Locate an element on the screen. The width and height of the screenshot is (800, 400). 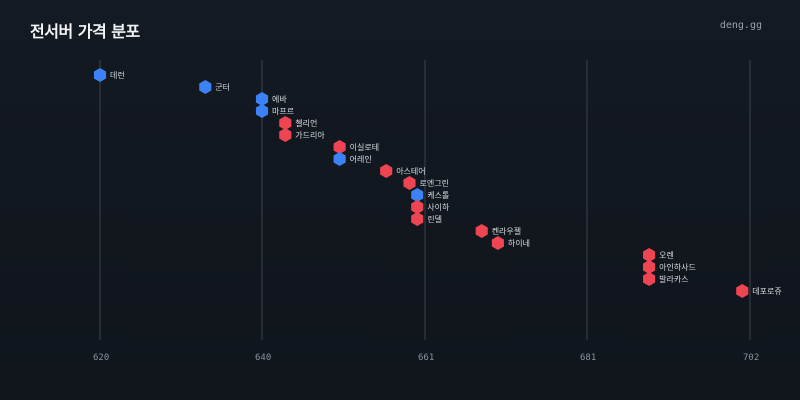
data-point-label: 아인하사드 is located at coordinates (677, 267).